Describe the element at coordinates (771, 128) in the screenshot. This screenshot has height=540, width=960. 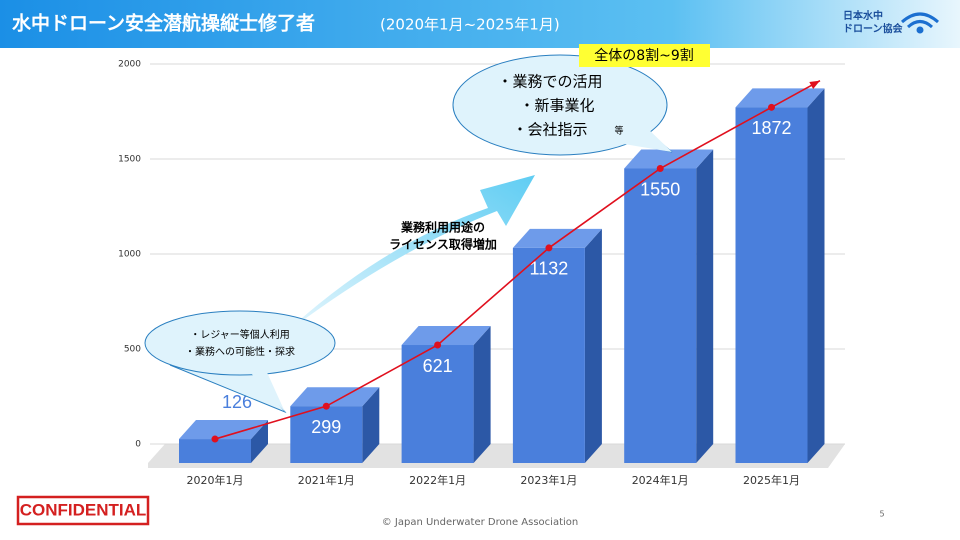
I see `value-label: 1872` at that location.